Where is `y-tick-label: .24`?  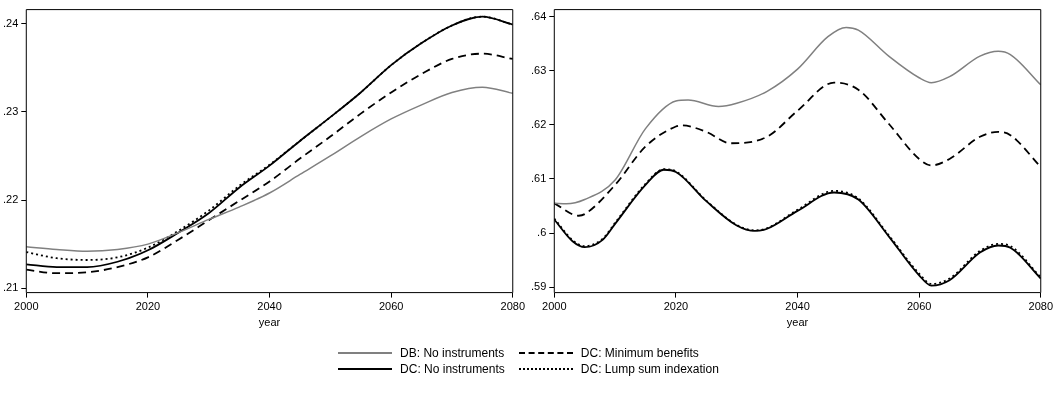 y-tick-label: .24 is located at coordinates (10, 22).